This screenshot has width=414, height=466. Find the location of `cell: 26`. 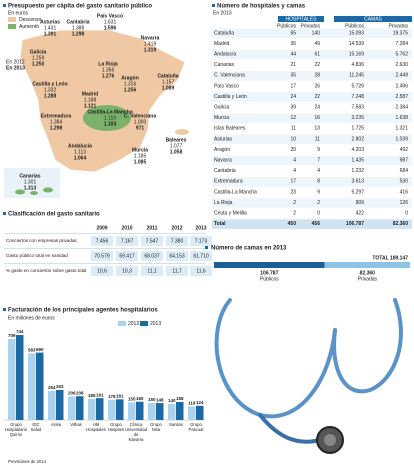

cell: 26 is located at coordinates (317, 86).